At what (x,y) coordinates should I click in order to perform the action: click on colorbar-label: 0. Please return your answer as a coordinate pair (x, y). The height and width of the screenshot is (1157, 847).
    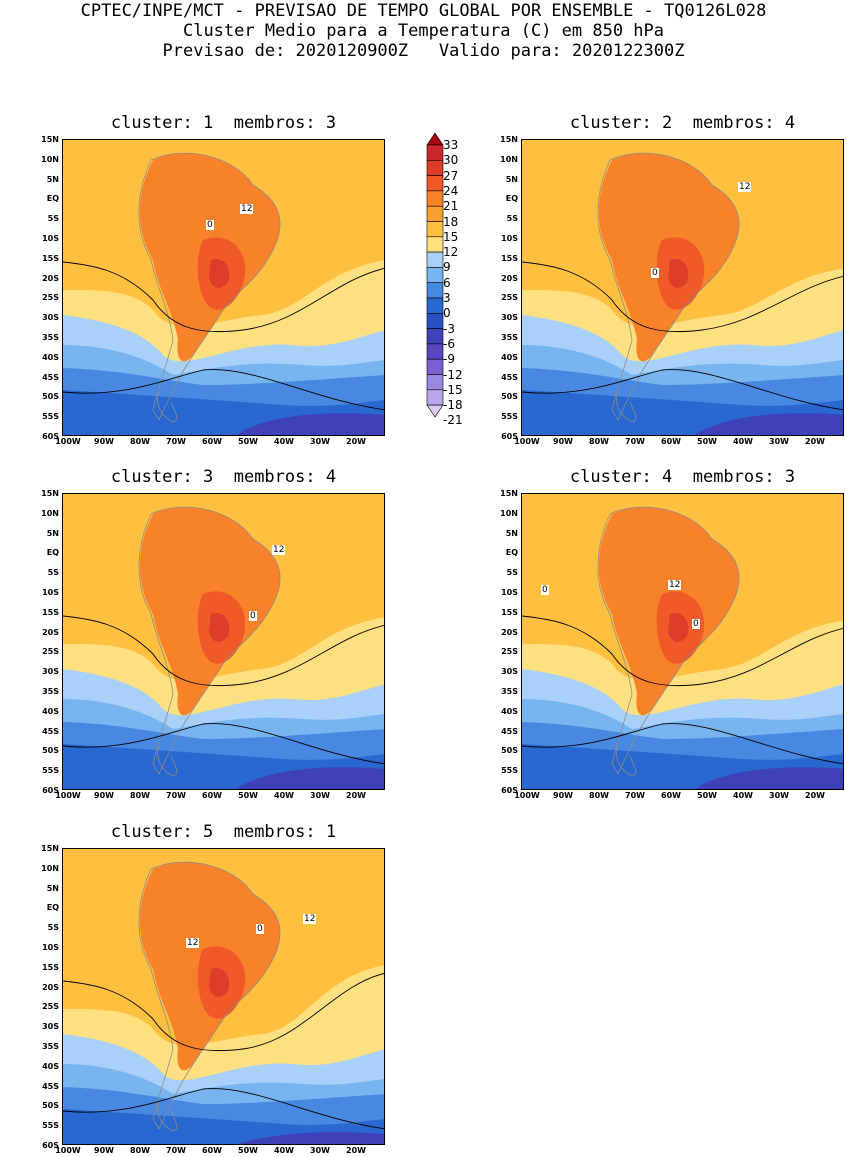
    Looking at the image, I should click on (447, 313).